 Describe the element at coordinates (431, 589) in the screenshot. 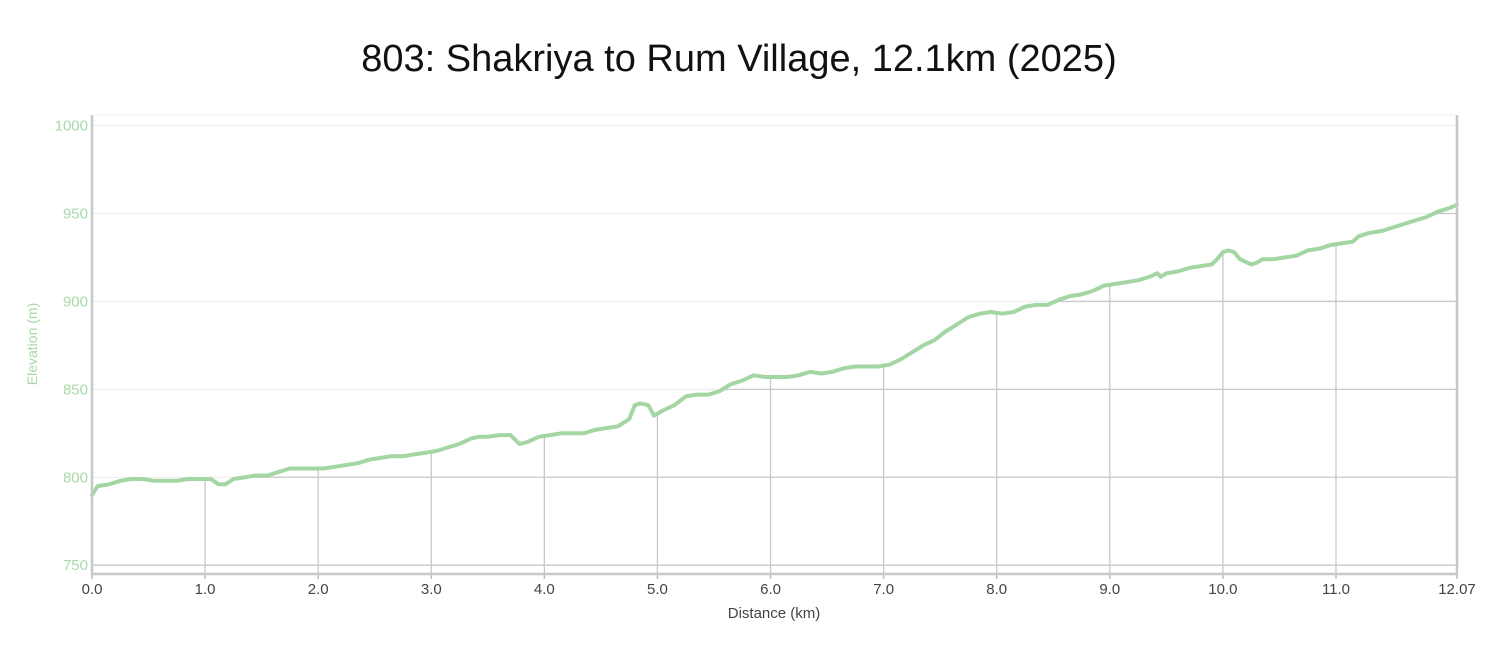

I see `x-tick-label: 3.0` at that location.